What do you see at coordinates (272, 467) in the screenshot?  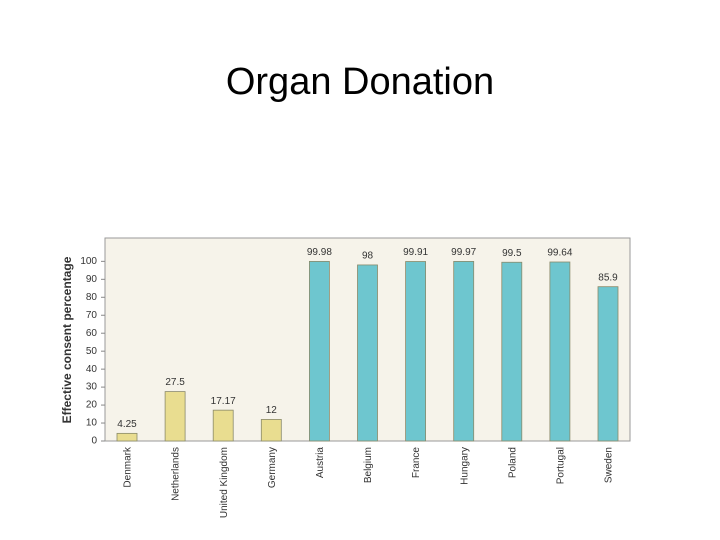 I see `x-tick-label: Germany` at bounding box center [272, 467].